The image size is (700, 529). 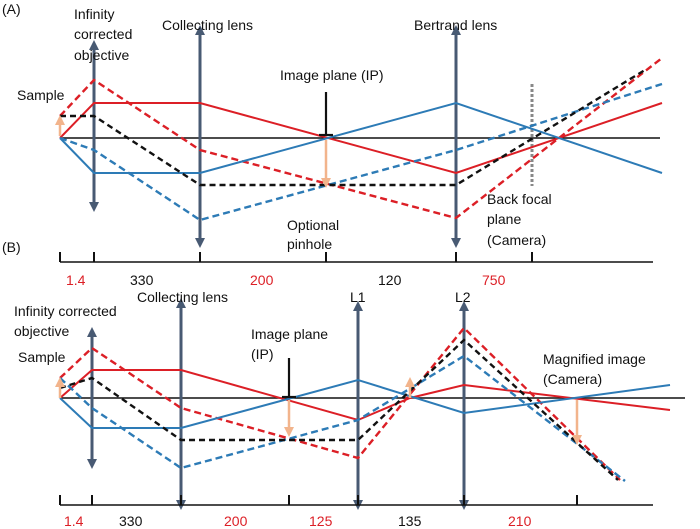 I want to click on pinhole-label-line2: pinhole, so click(x=309, y=244).